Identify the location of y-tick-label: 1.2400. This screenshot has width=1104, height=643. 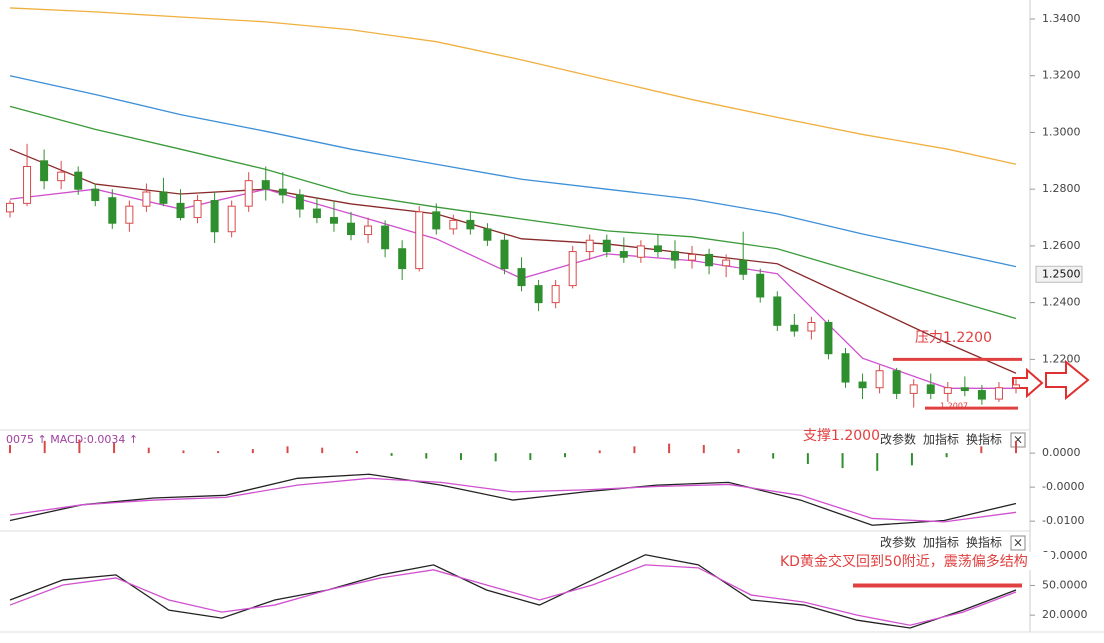
(1061, 302).